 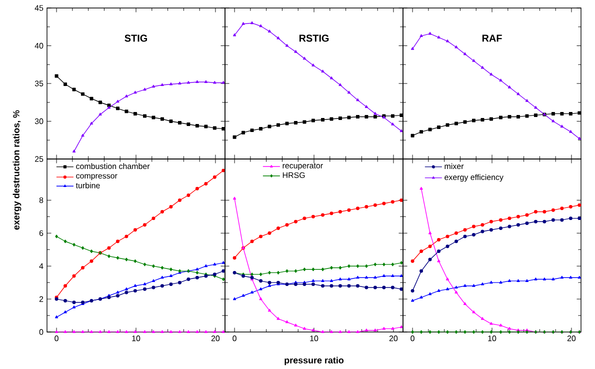 I want to click on x-axis-title: pressure ratio, so click(x=314, y=361).